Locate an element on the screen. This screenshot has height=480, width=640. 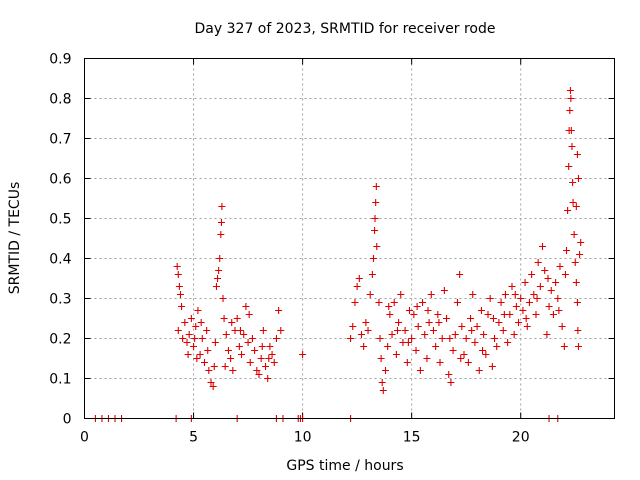
x-tick-label: 5 is located at coordinates (193, 438).